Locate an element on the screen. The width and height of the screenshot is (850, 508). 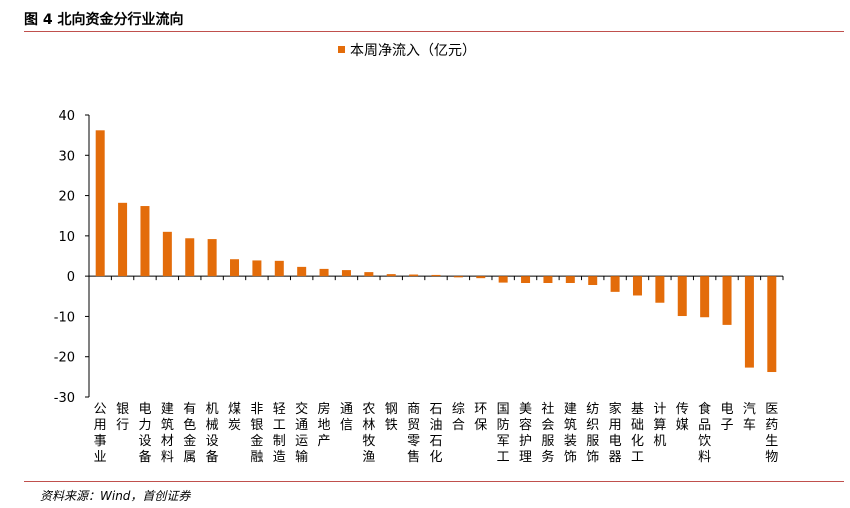
top-rule is located at coordinates (434, 31).